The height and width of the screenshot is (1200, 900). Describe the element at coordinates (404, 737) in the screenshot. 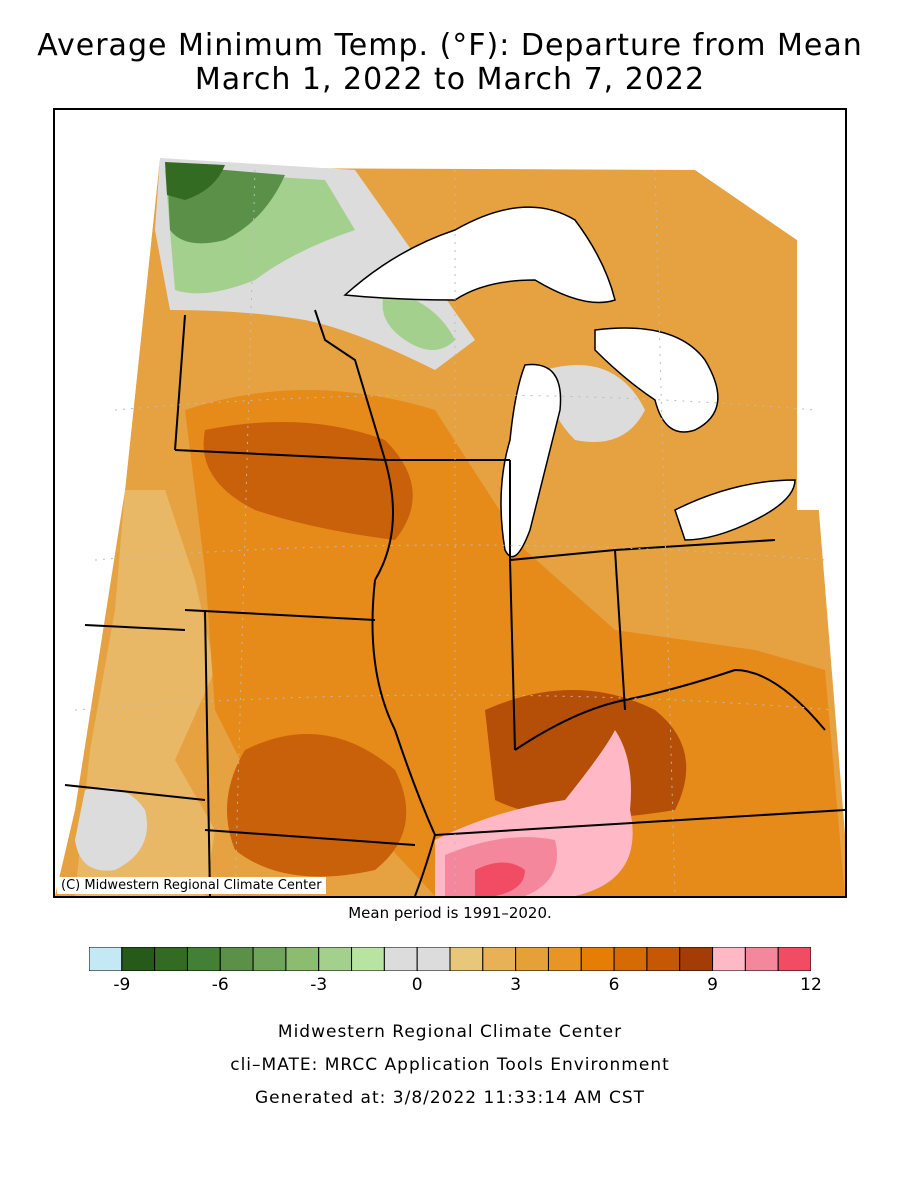

I see `mississippi-river` at that location.